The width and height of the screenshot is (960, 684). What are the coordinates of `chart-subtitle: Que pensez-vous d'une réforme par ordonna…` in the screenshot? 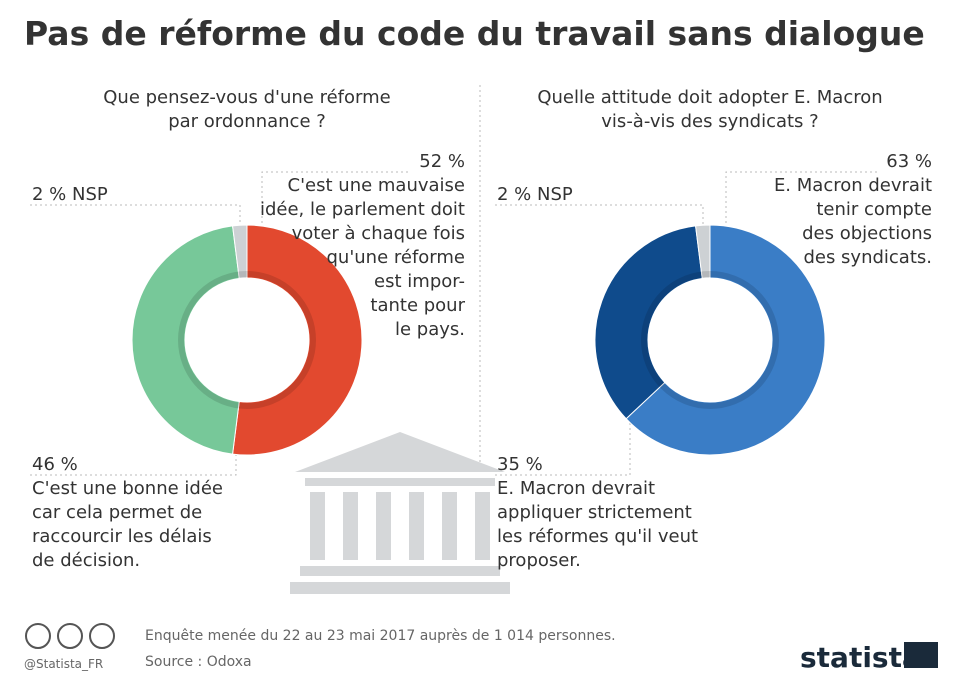 It's located at (246, 109).